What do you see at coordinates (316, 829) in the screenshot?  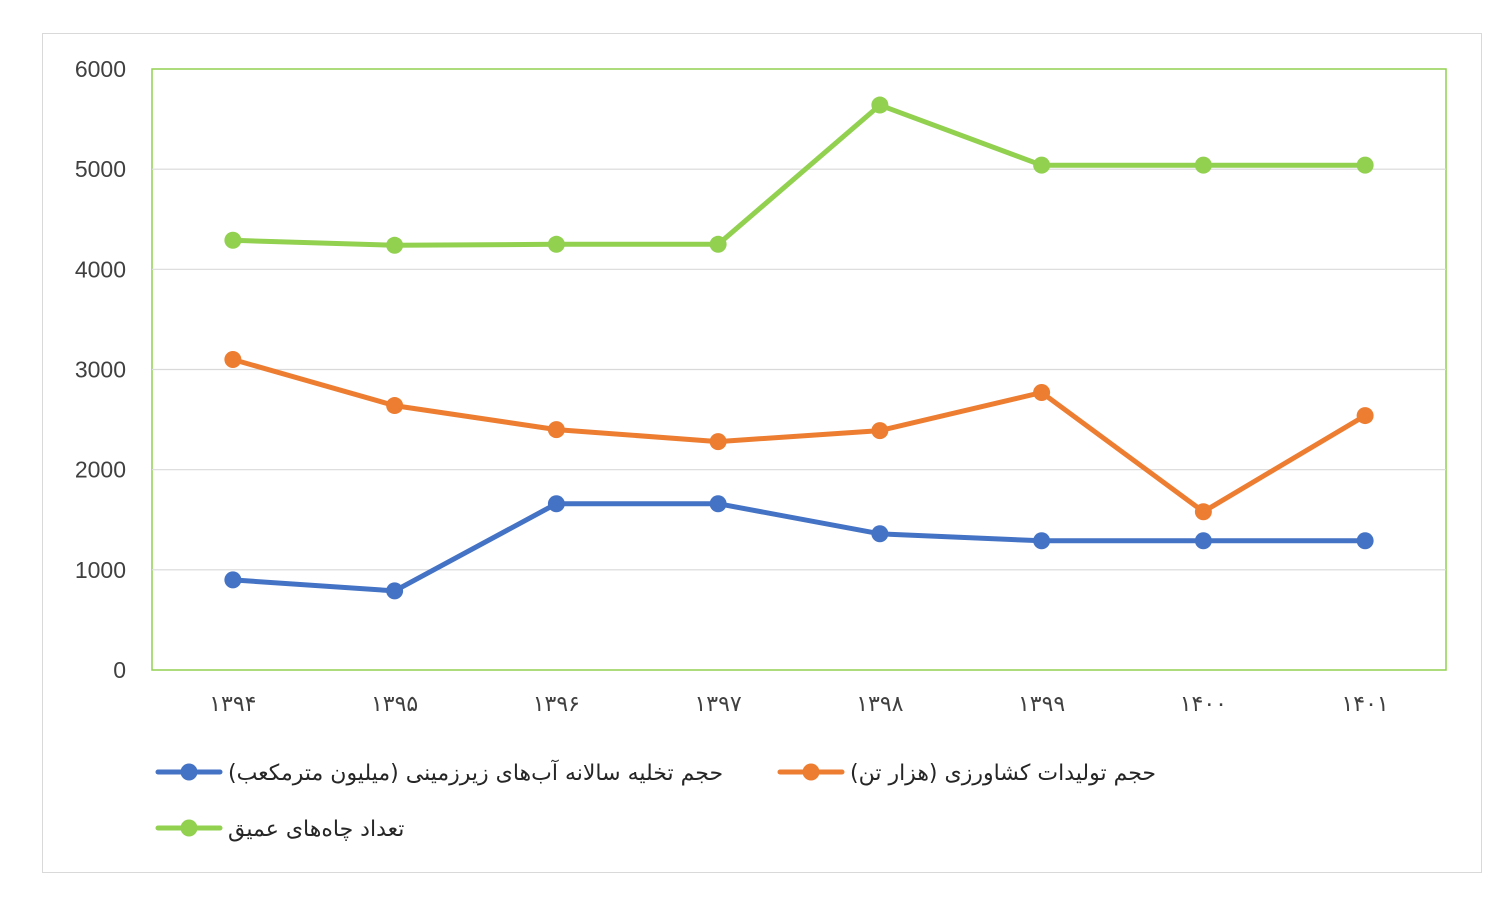 I see `legend-label: تعداد چاه‌های عمیق` at bounding box center [316, 829].